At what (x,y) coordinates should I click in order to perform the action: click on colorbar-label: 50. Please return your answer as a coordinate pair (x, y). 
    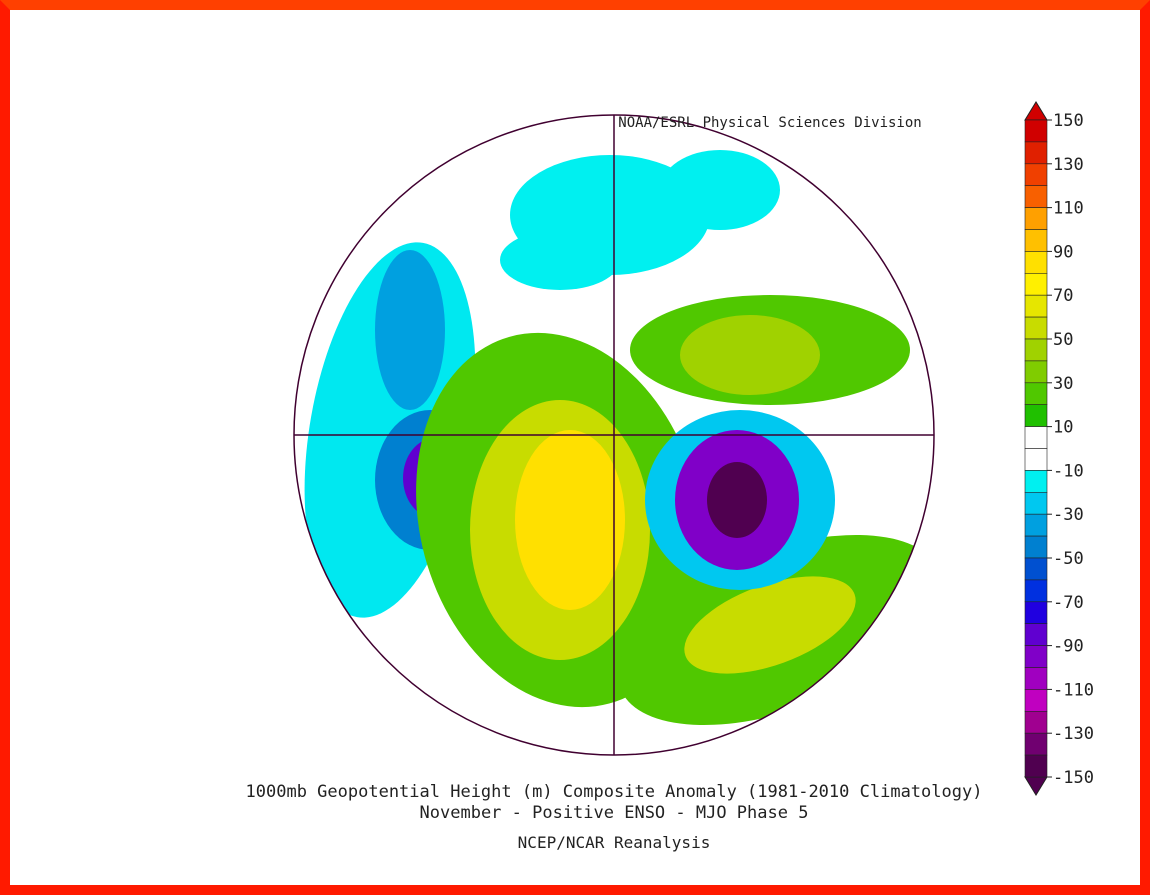
    Looking at the image, I should click on (1063, 340).